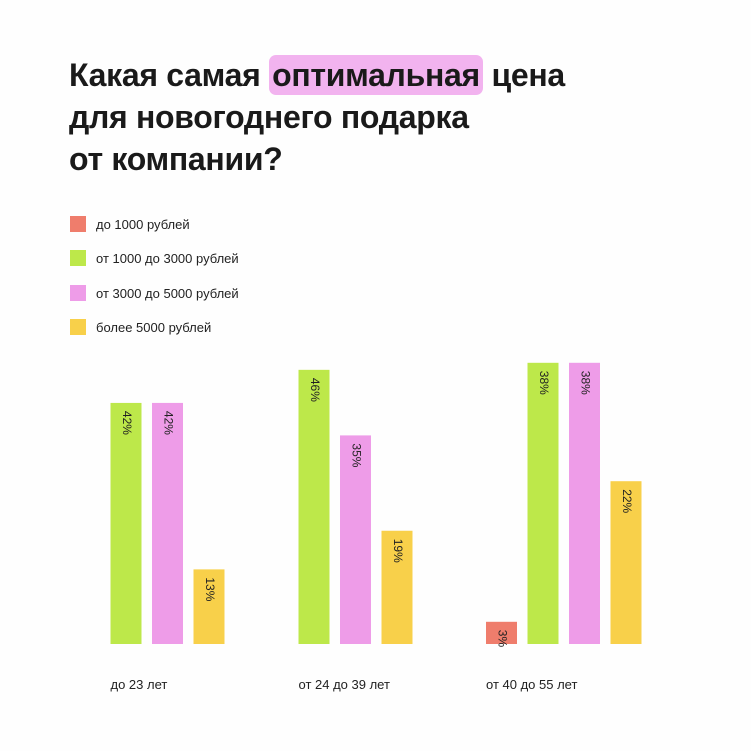 This screenshot has width=751, height=751. I want to click on legend-item: от 3000 до 5000 рублей, so click(154, 293).